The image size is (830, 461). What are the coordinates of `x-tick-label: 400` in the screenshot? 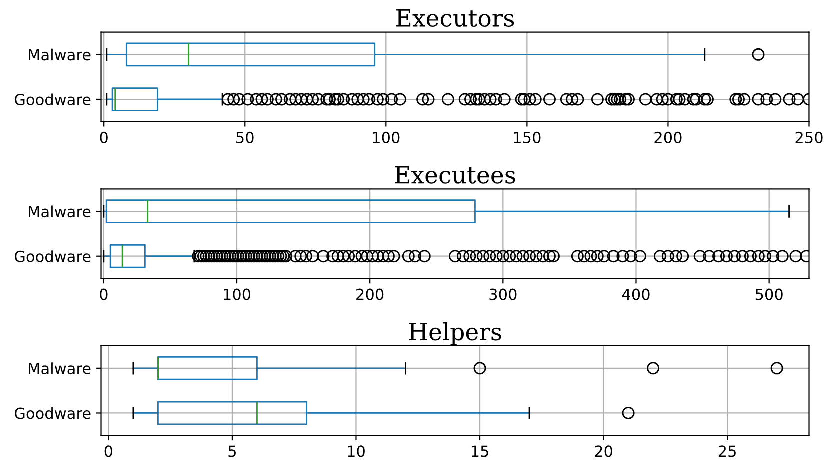 It's located at (636, 294).